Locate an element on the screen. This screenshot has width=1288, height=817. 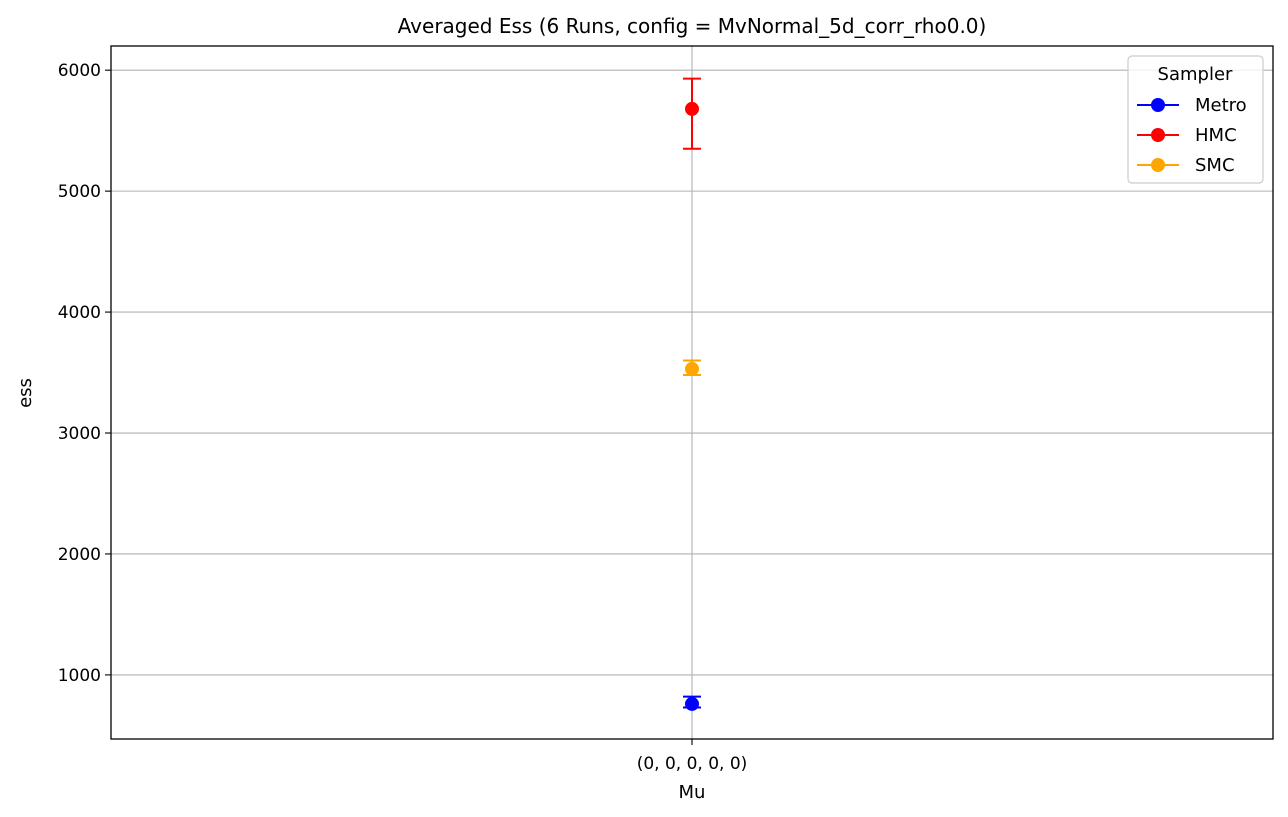
point-hmc is located at coordinates (692, 108).